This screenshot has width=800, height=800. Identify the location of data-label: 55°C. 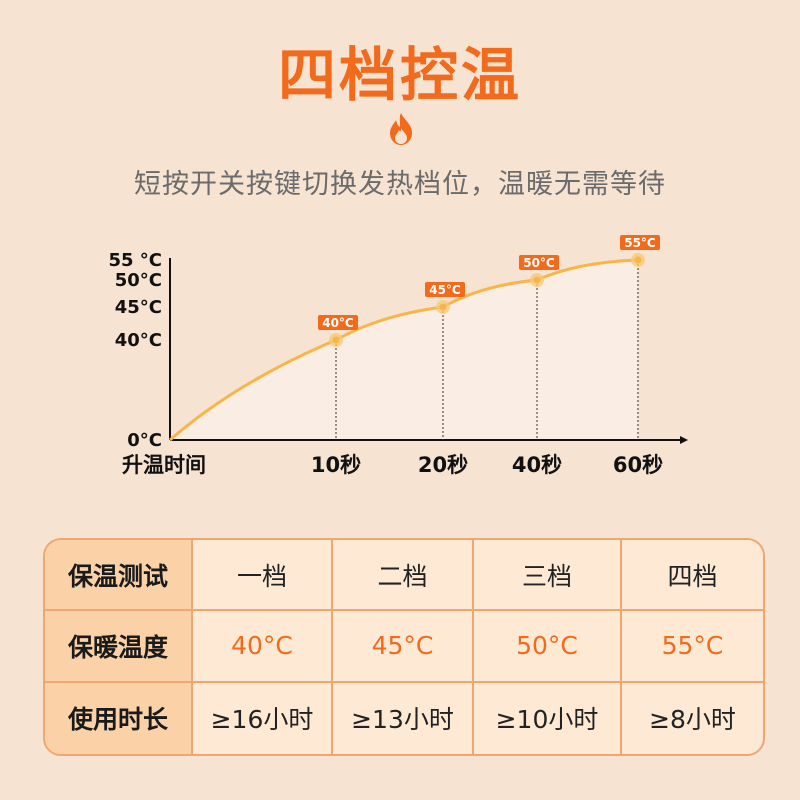
(640, 243).